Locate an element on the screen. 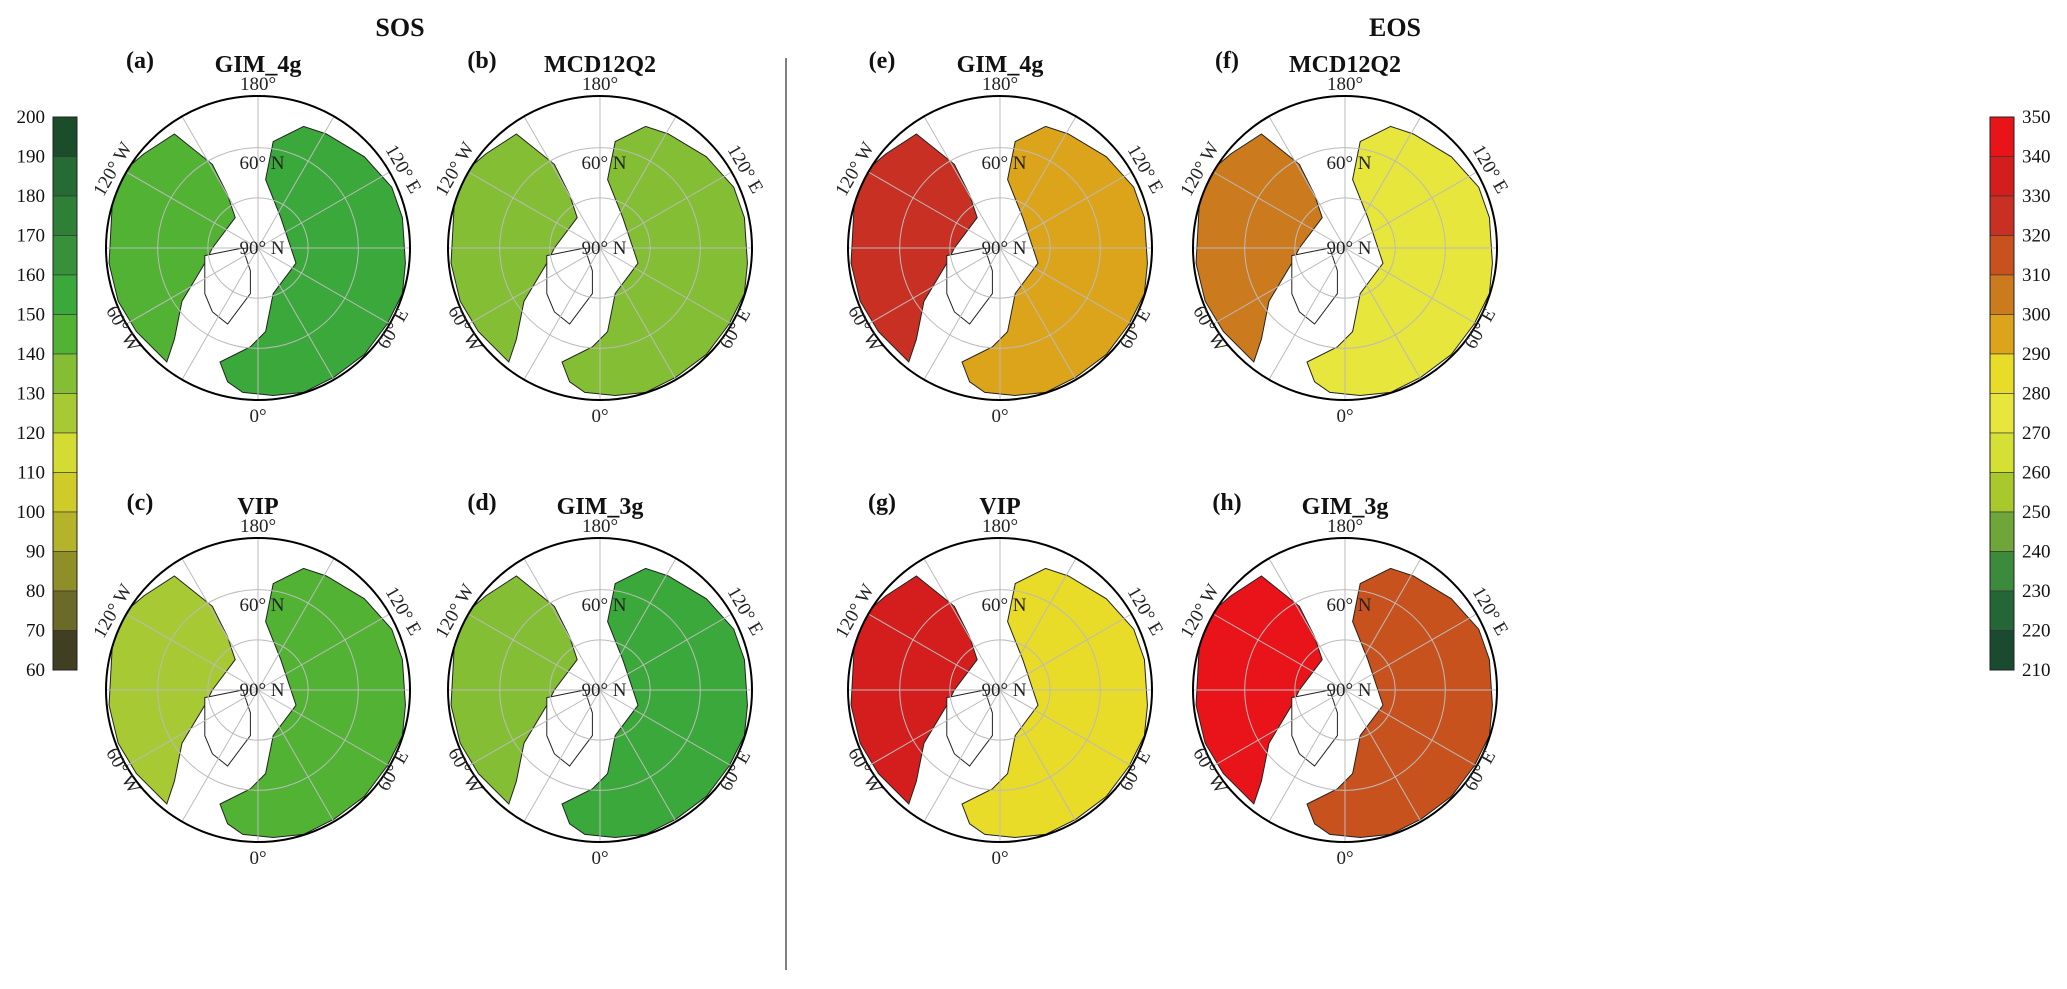 This screenshot has height=989, width=2067. colorbar-tick-label: 110 is located at coordinates (31, 473).